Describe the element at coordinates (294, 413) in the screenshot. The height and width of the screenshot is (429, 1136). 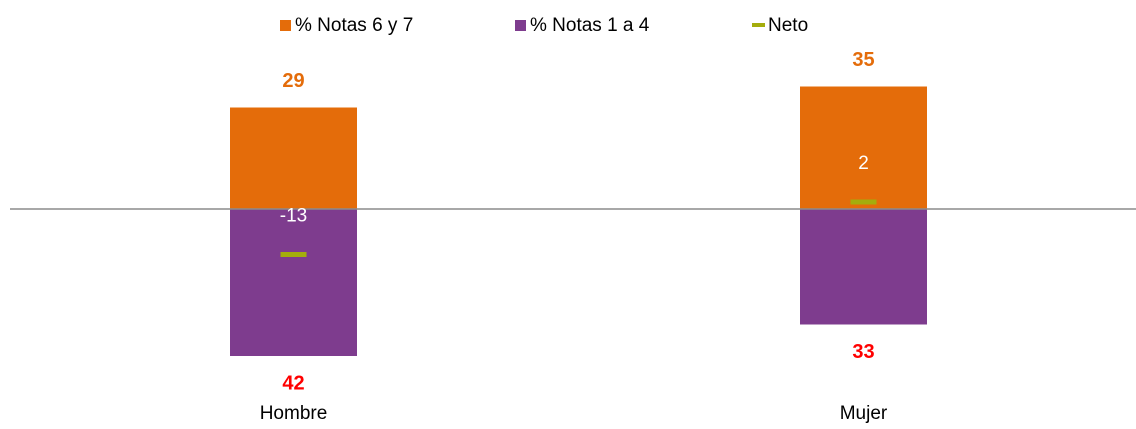
I see `category-label: Hombre` at that location.